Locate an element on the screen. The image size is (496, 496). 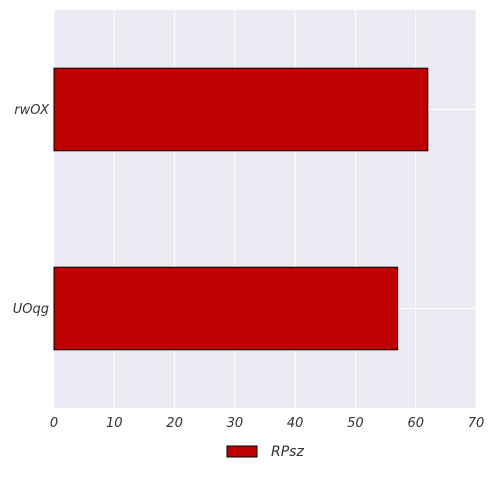
x-tick-label: 20 is located at coordinates (174, 423).